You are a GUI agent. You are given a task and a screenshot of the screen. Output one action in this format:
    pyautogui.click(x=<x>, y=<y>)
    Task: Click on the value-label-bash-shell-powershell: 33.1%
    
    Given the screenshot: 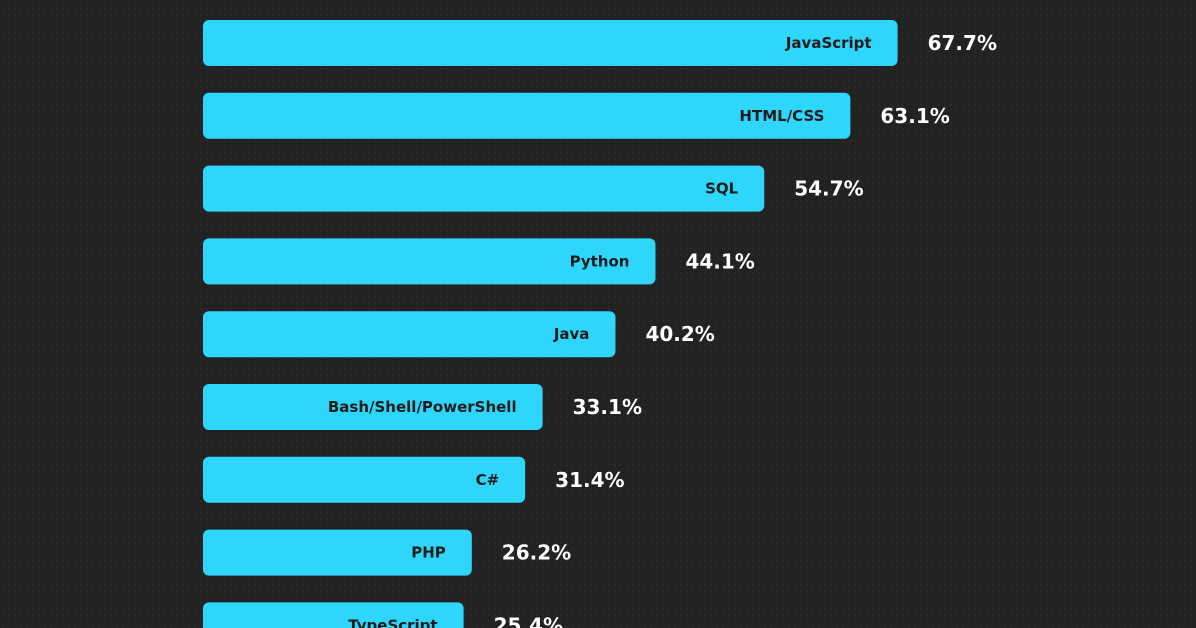 What is the action you would take?
    pyautogui.click(x=607, y=407)
    